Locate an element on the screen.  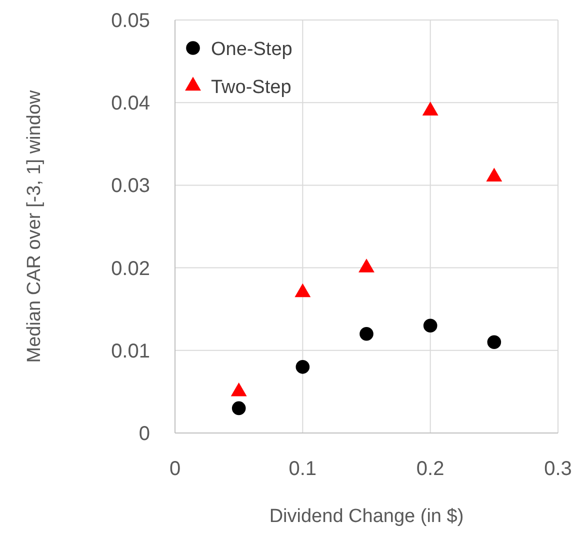
y-tick-label: 0.01 is located at coordinates (130, 351).